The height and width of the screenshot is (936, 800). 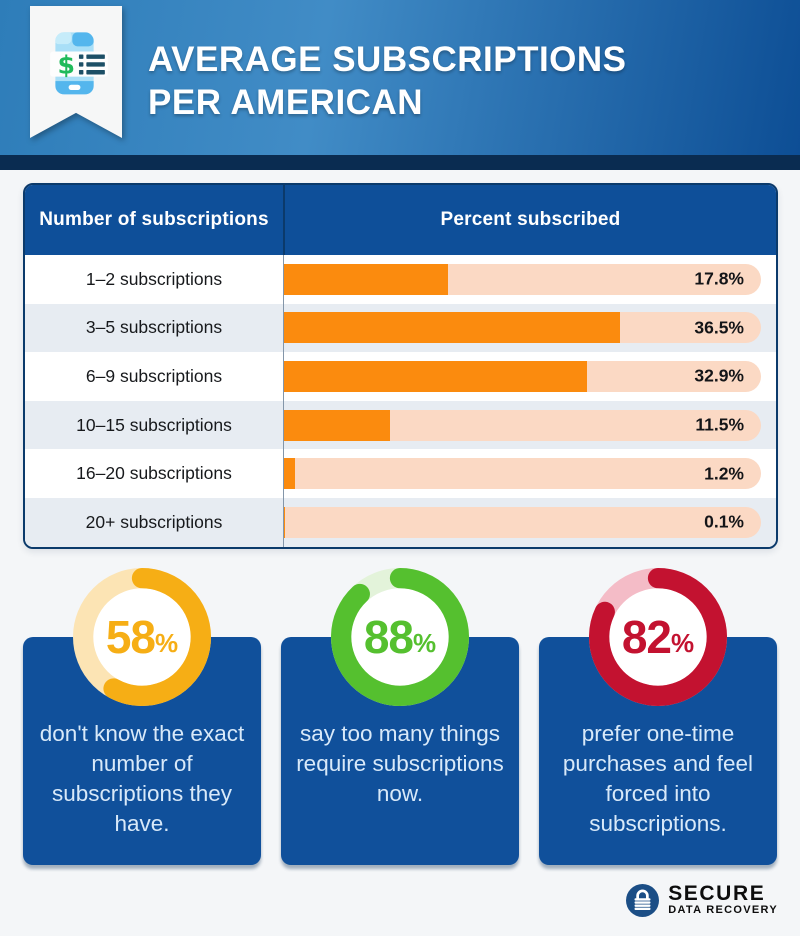 What do you see at coordinates (388, 637) in the screenshot?
I see `donut-number: 88` at bounding box center [388, 637].